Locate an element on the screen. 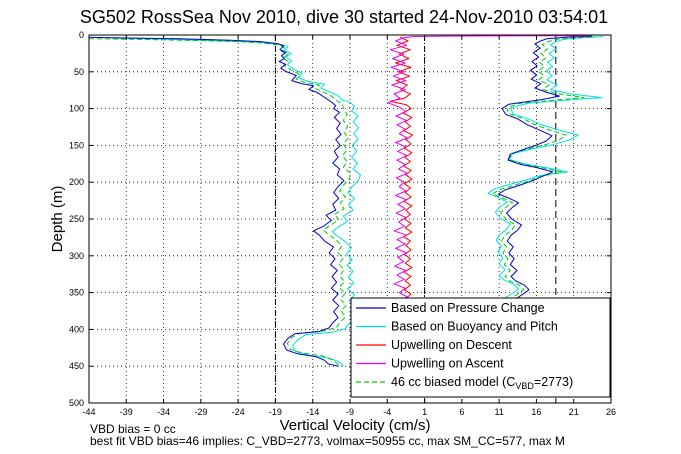 Image resolution: width=681 pixels, height=454 pixels. x-tick-label: -34 is located at coordinates (163, 412).